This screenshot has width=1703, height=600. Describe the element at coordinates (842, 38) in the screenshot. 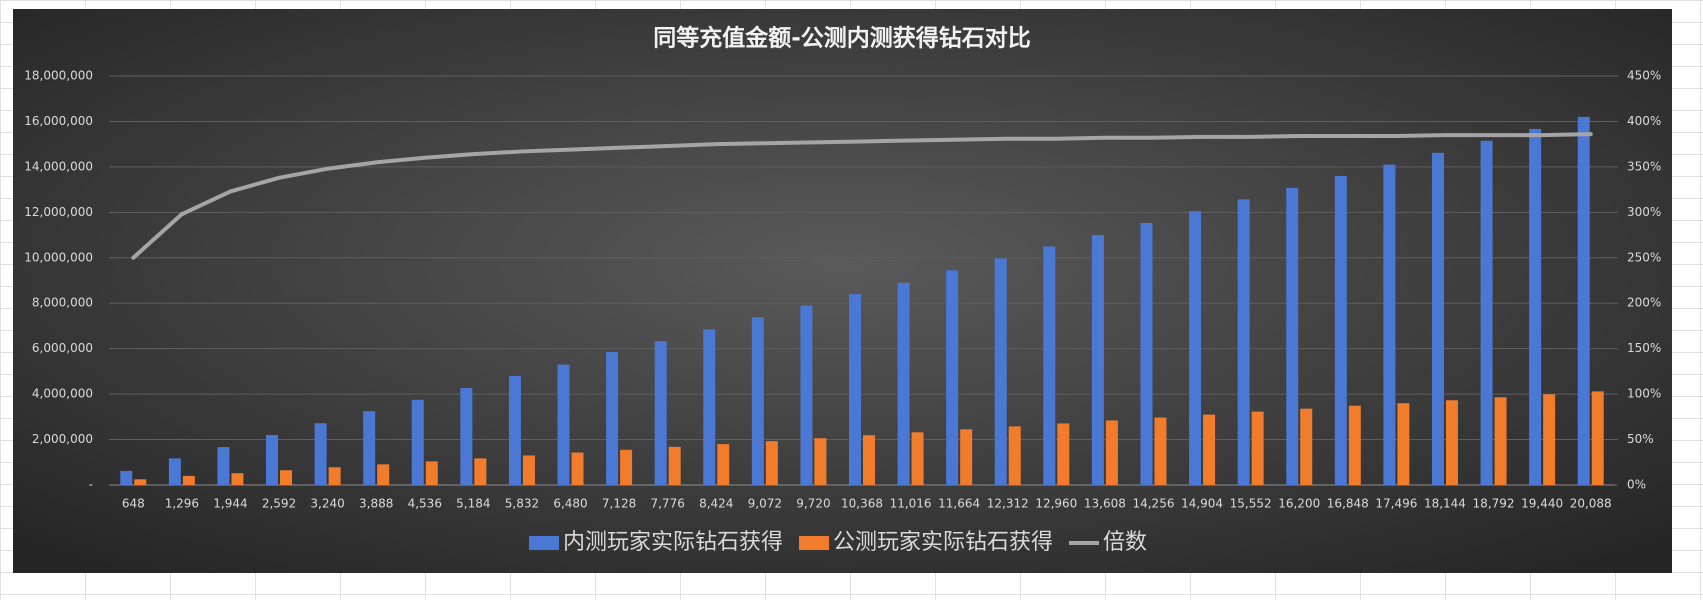

I see `chart-title: 同等充值金额-公测内测获得钻石对比` at that location.